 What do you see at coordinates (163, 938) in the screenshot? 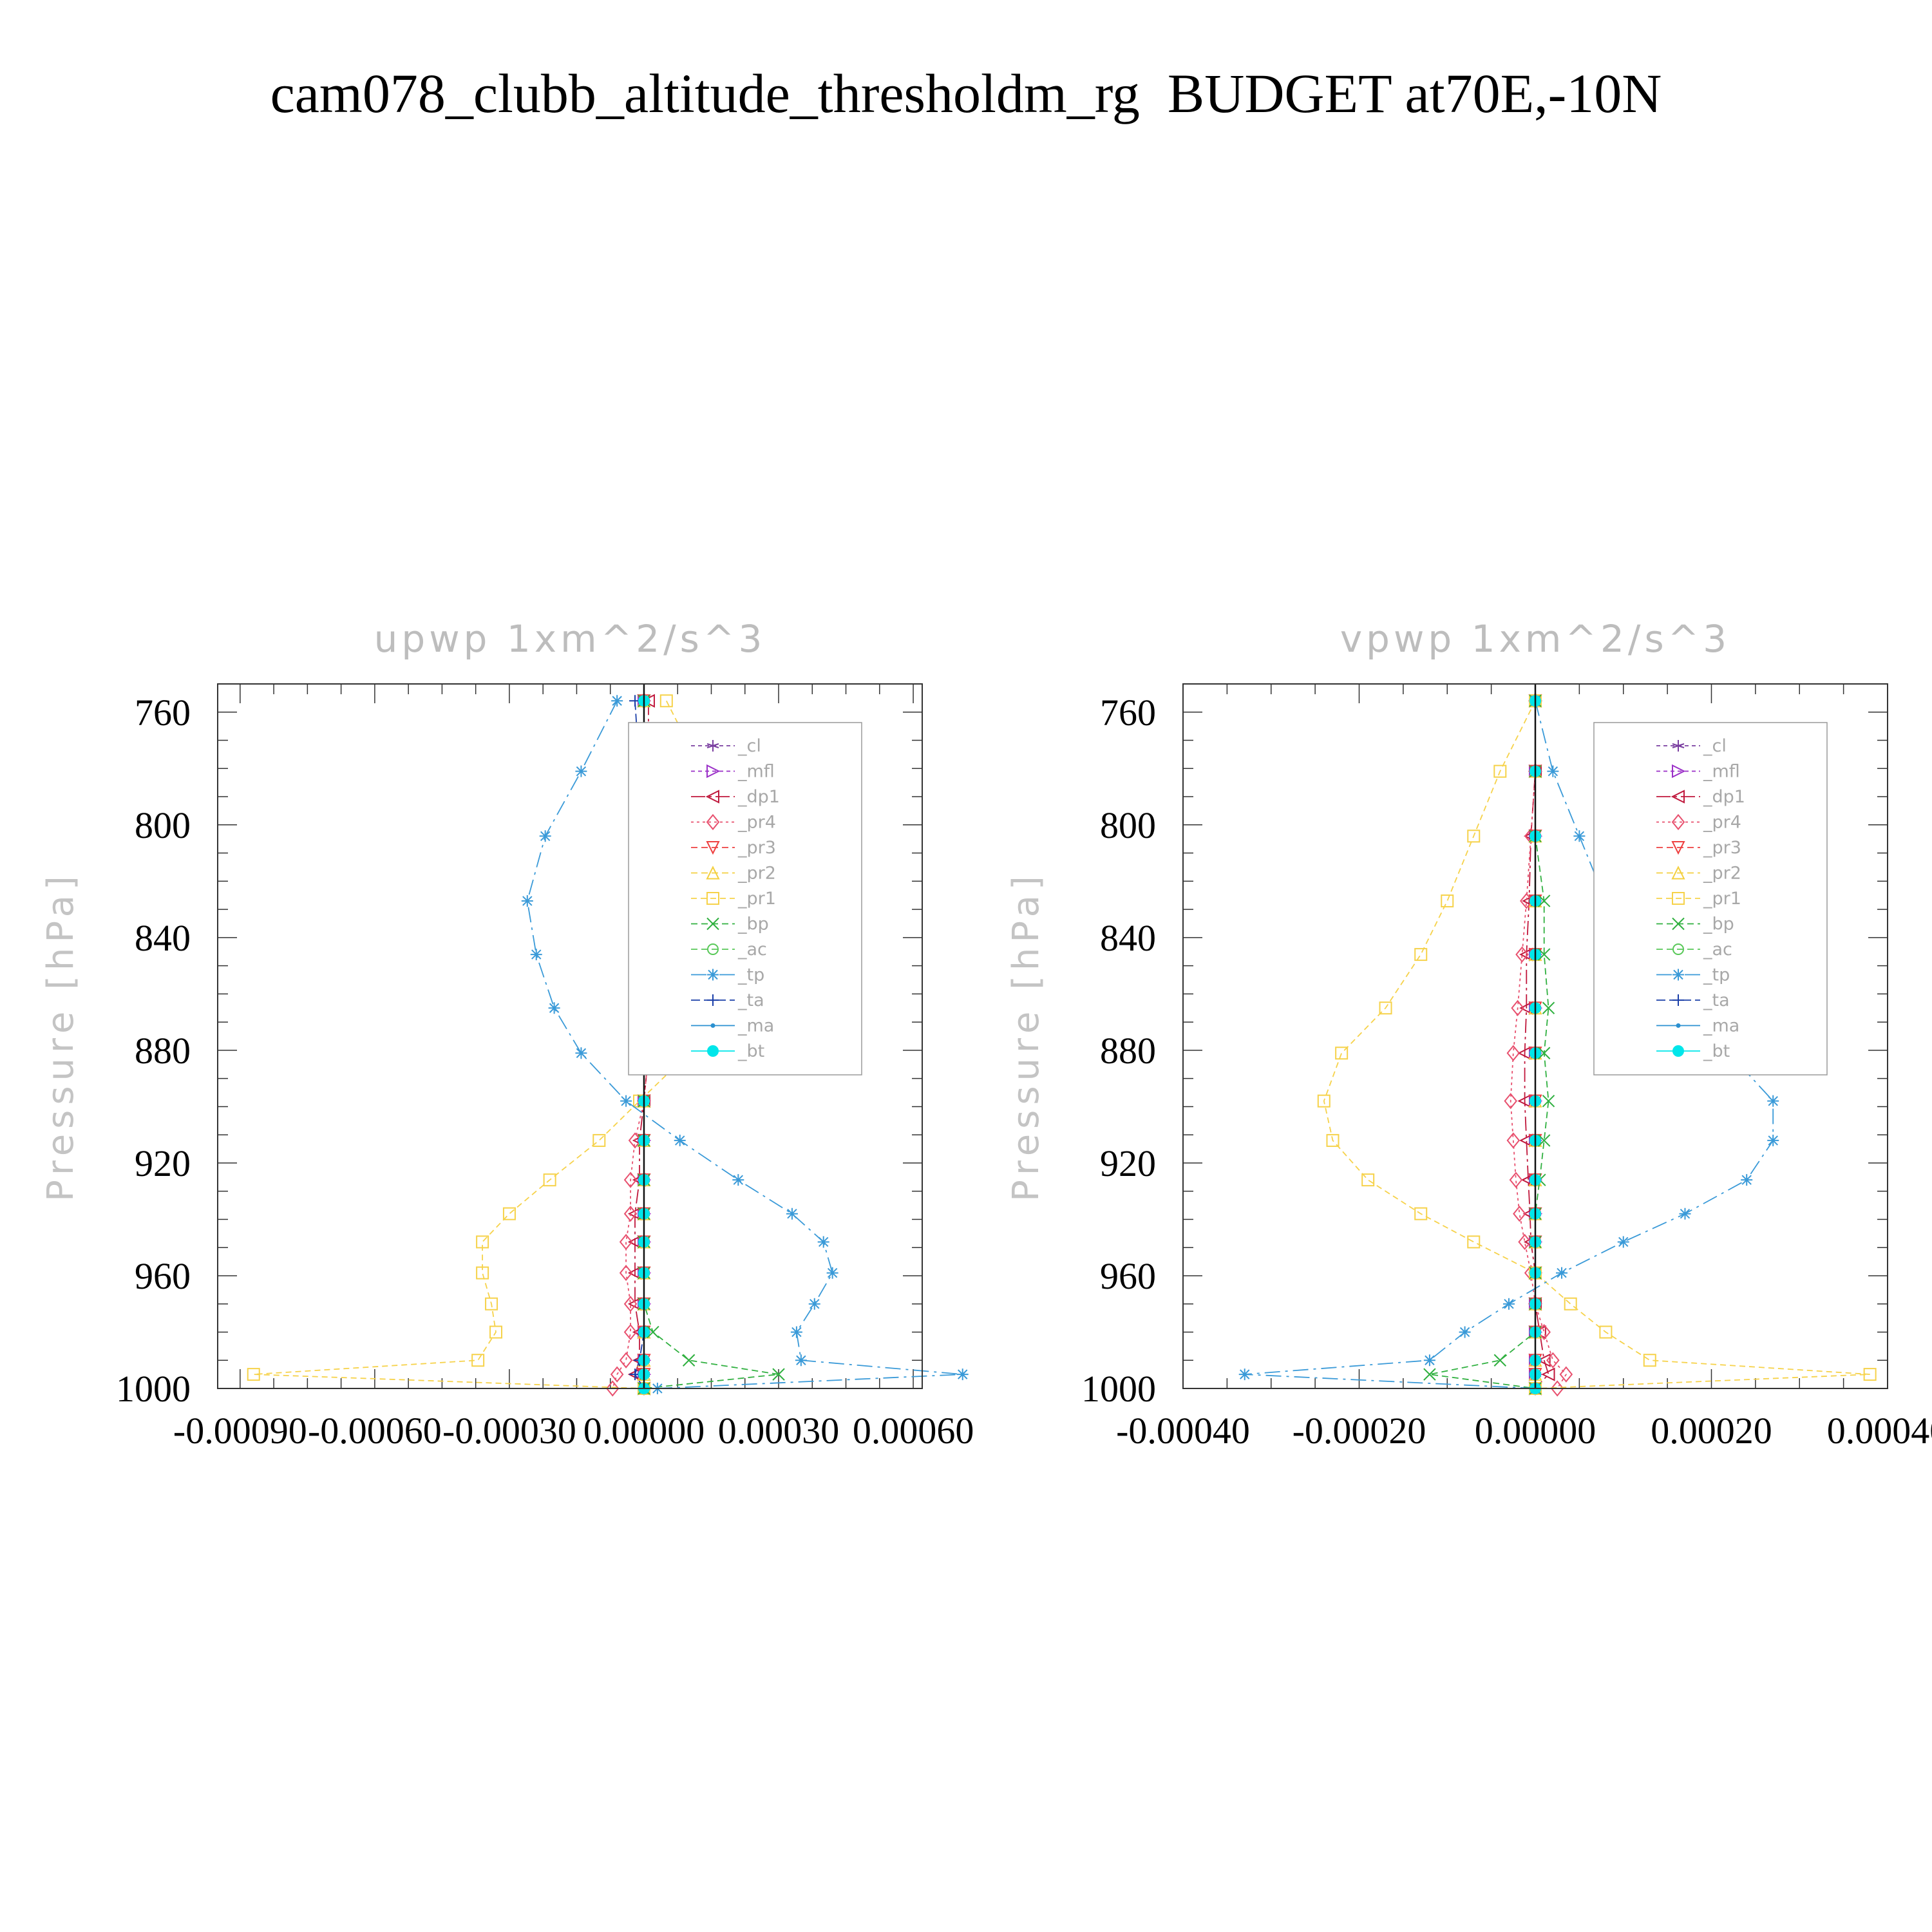
I see `y-tick-label: 840` at bounding box center [163, 938].